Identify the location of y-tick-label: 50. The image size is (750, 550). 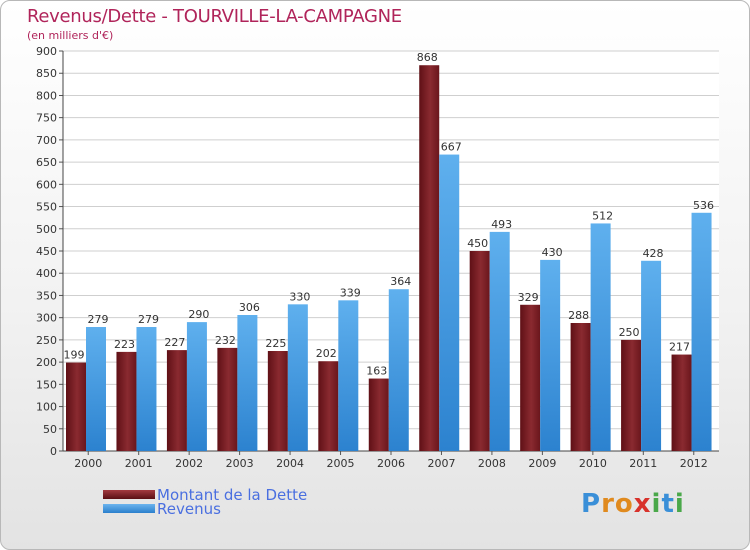
(50, 429).